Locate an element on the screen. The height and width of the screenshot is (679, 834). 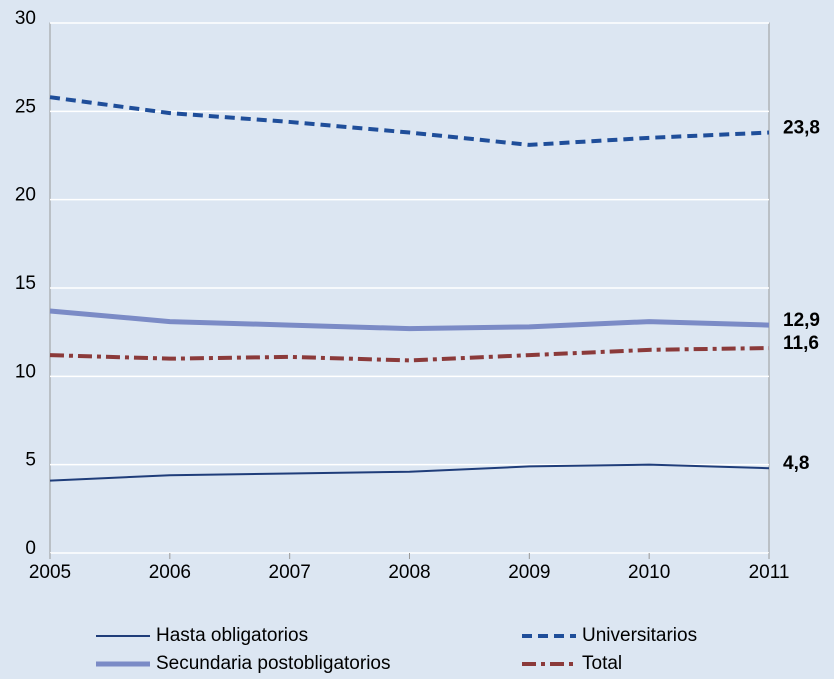
legend-label: Hasta obligatorios is located at coordinates (232, 635).